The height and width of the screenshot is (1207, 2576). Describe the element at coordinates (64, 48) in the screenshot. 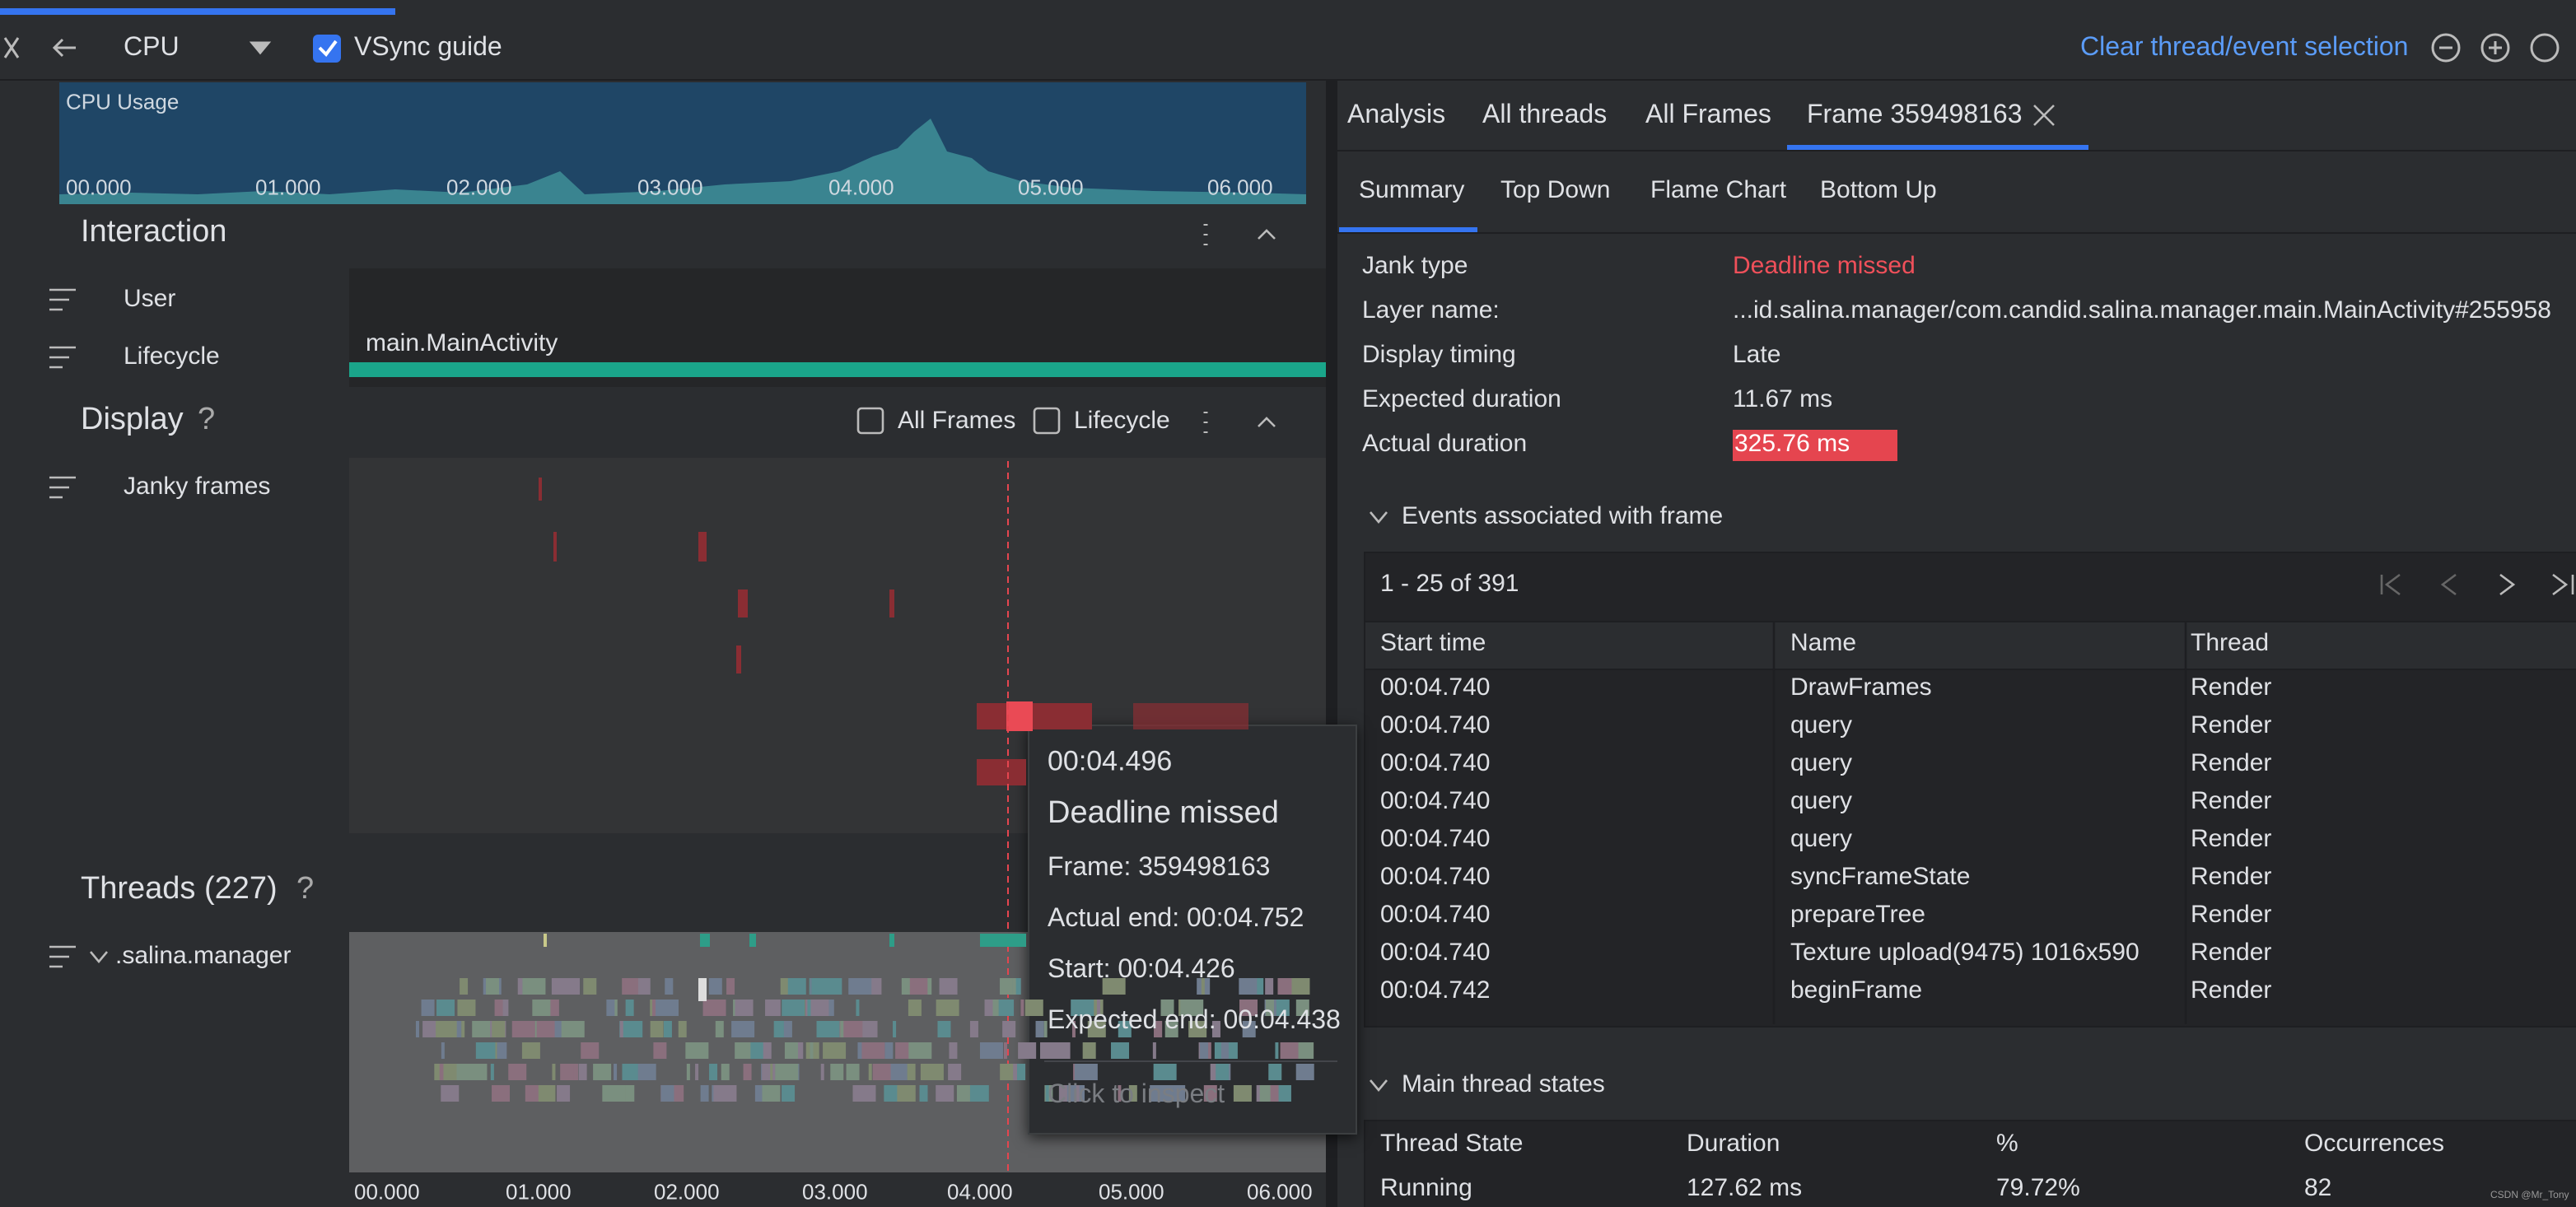

I see `back-icon` at that location.